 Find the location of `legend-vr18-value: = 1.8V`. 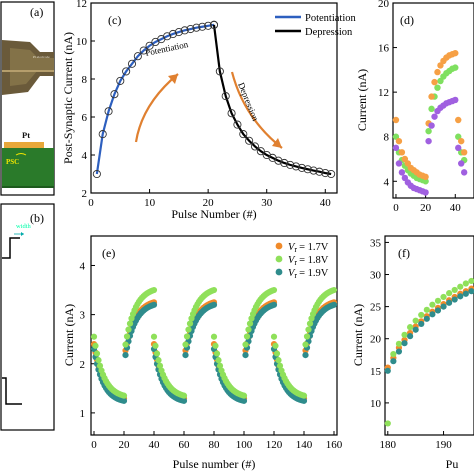

legend-vr18-value: = 1.8V is located at coordinates (314, 260).